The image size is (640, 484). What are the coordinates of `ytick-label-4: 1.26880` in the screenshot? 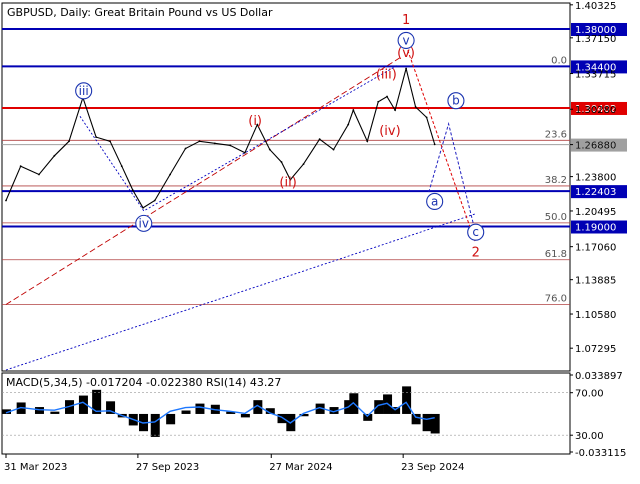 It's located at (595, 146).